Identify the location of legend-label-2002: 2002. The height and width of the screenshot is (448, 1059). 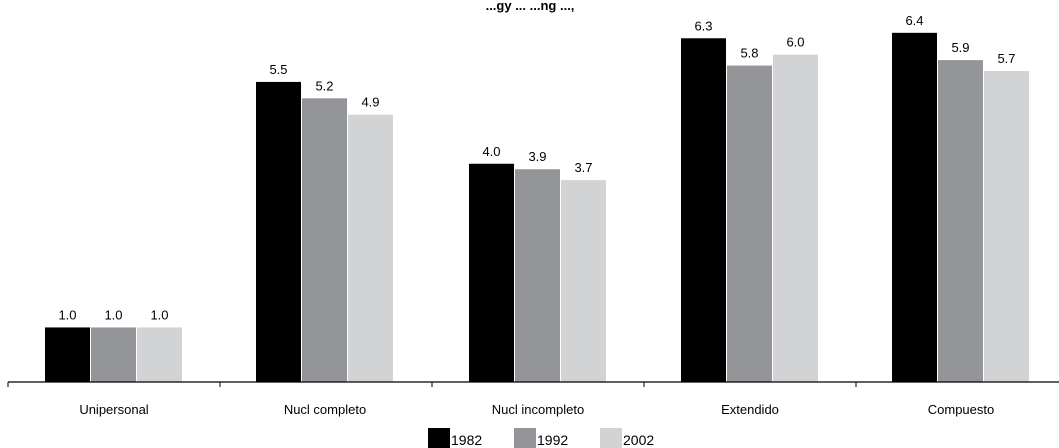
(638, 440).